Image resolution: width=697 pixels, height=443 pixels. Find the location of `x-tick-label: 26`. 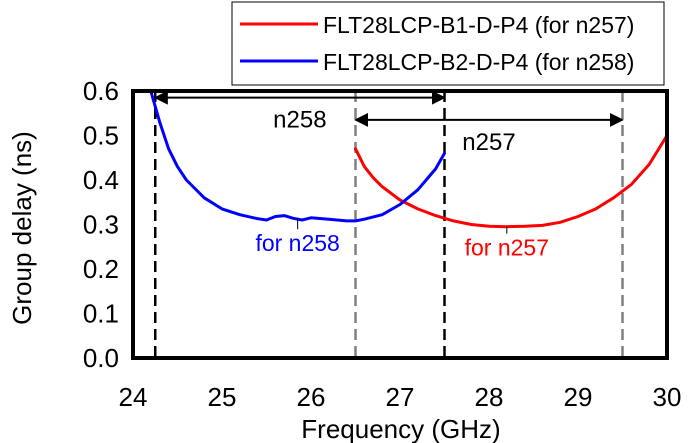

x-tick-label: 26 is located at coordinates (311, 397).